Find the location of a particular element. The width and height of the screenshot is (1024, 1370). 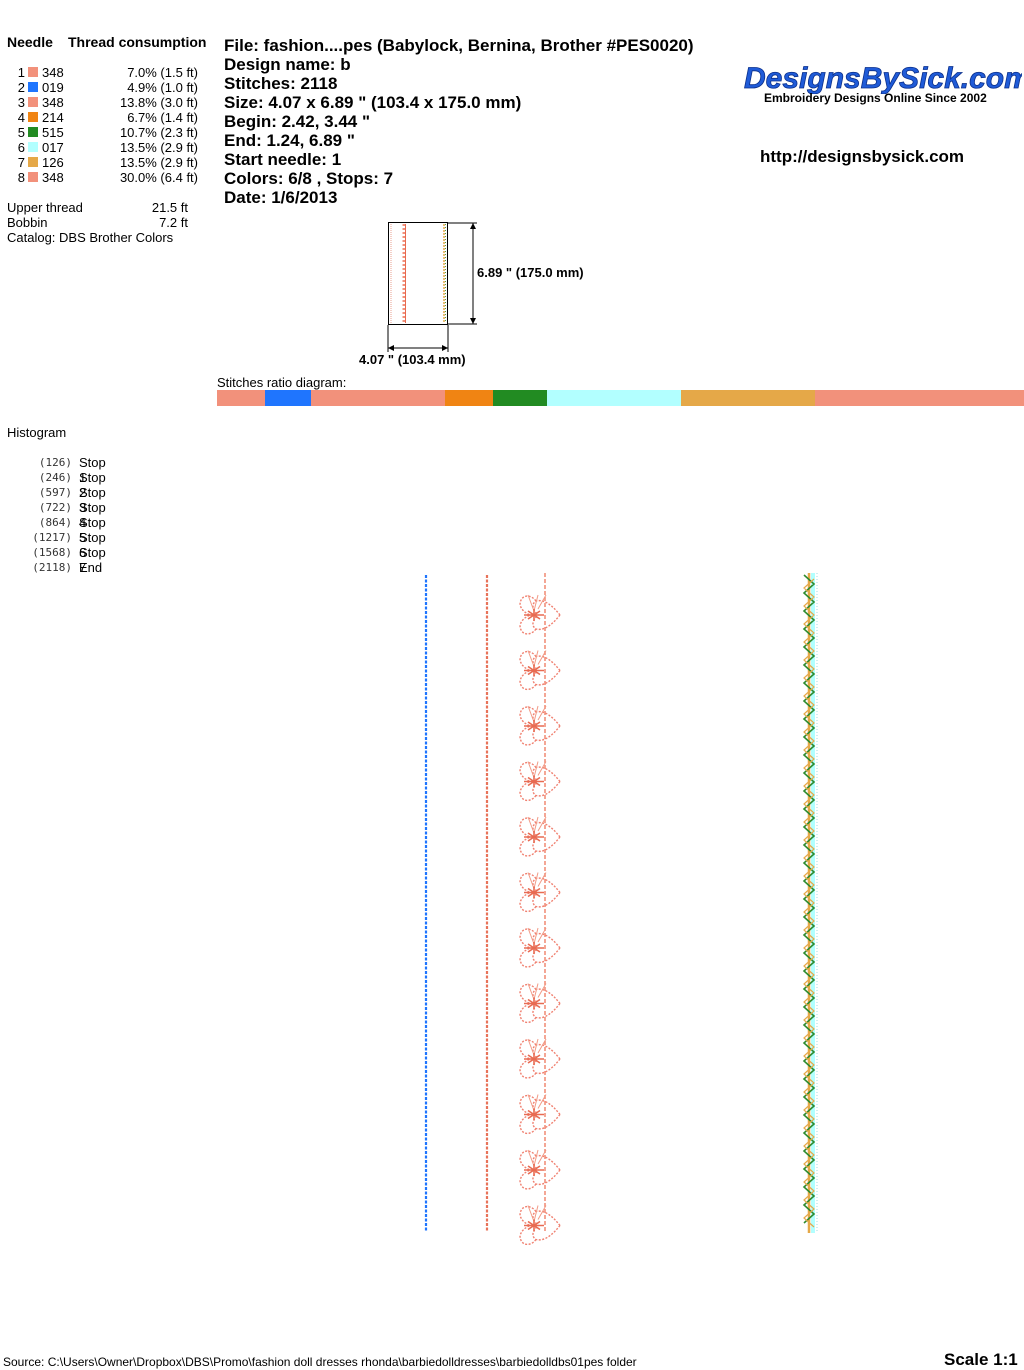

needle-number: 3 is located at coordinates (21, 102).